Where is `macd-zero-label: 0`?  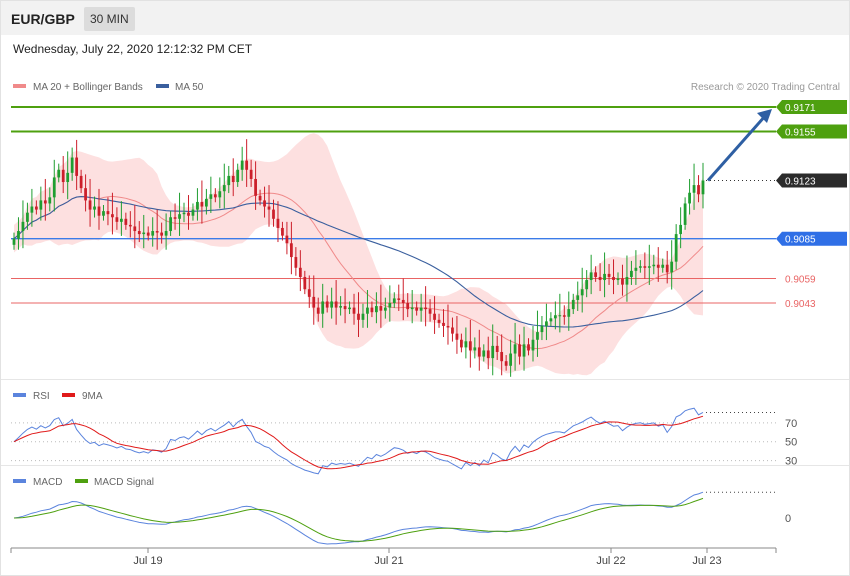 macd-zero-label: 0 is located at coordinates (788, 519).